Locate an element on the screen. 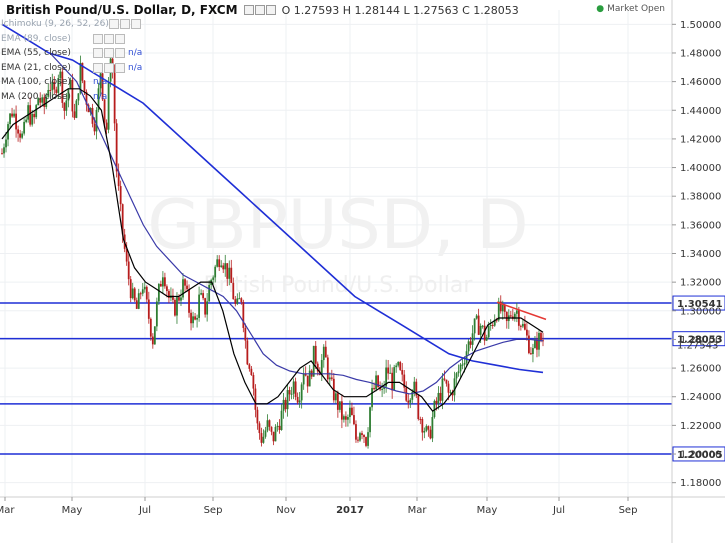 This screenshot has width=725, height=543. time-tick-label: May is located at coordinates (72, 510).